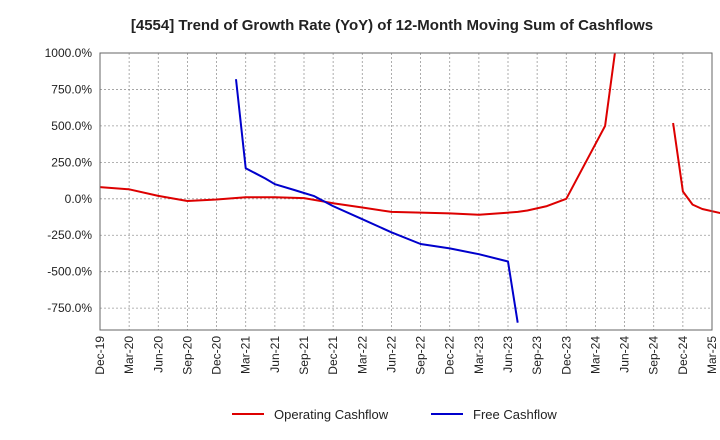  Describe the element at coordinates (217, 355) in the screenshot. I see `x-tick-label: Dec-20` at that location.